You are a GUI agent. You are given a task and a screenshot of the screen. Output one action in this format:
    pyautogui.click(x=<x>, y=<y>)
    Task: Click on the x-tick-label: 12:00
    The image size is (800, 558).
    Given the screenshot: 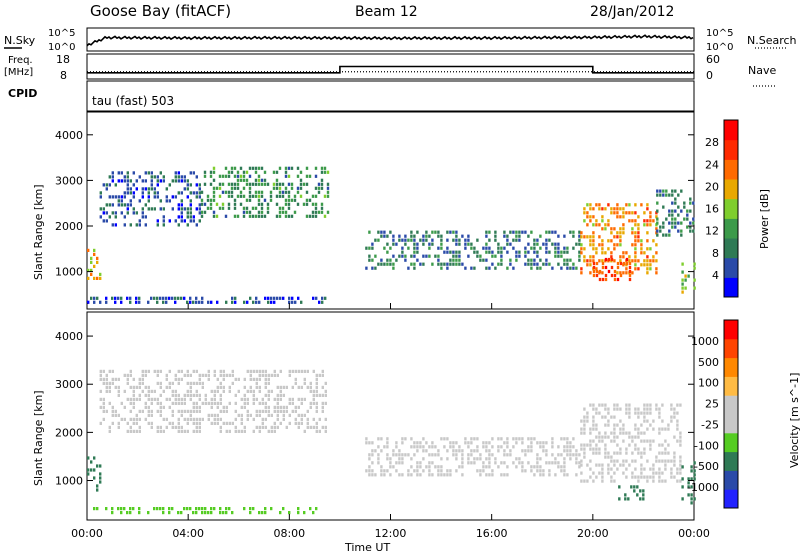 What is the action you would take?
    pyautogui.click(x=391, y=533)
    